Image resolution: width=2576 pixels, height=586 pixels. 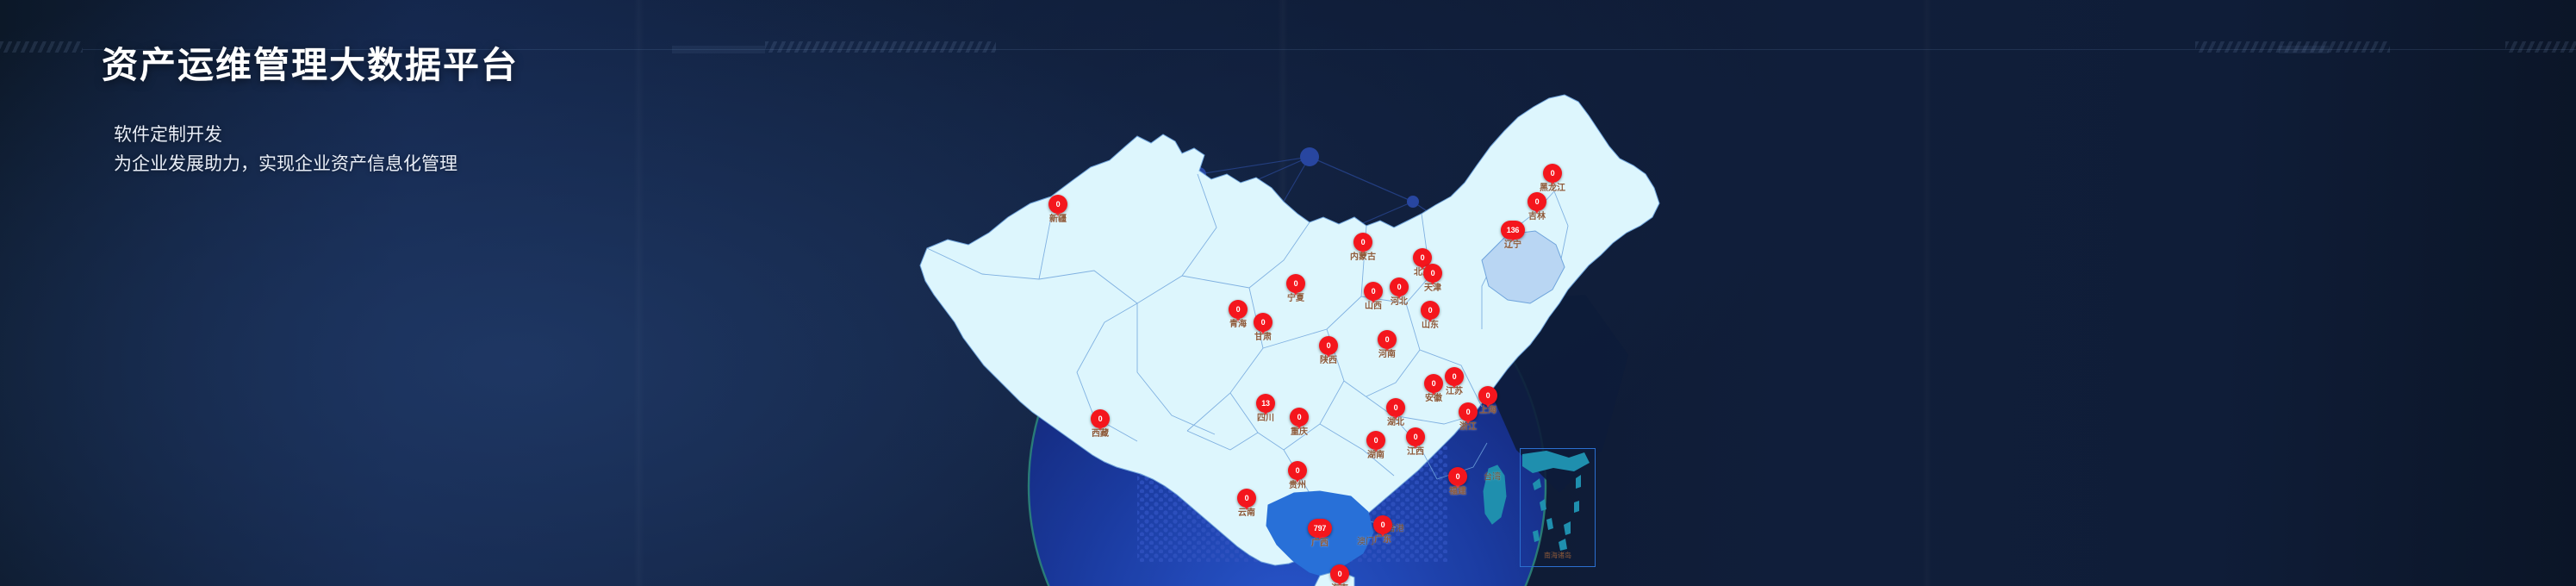 I want to click on map-pin-贵州: 0 贵州, so click(x=1298, y=476).